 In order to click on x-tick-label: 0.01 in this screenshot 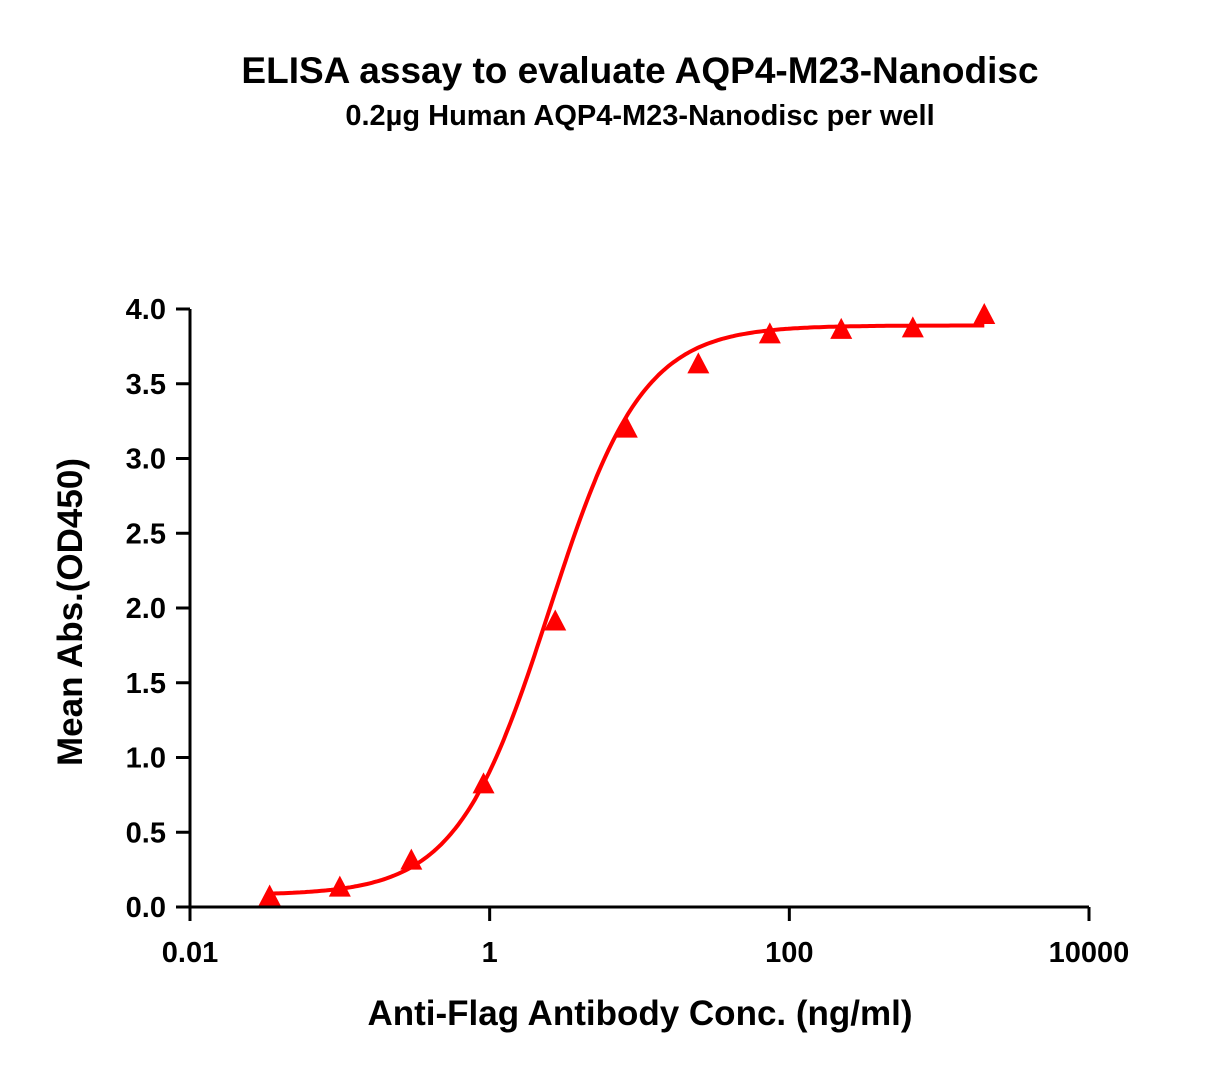, I will do `click(190, 953)`.